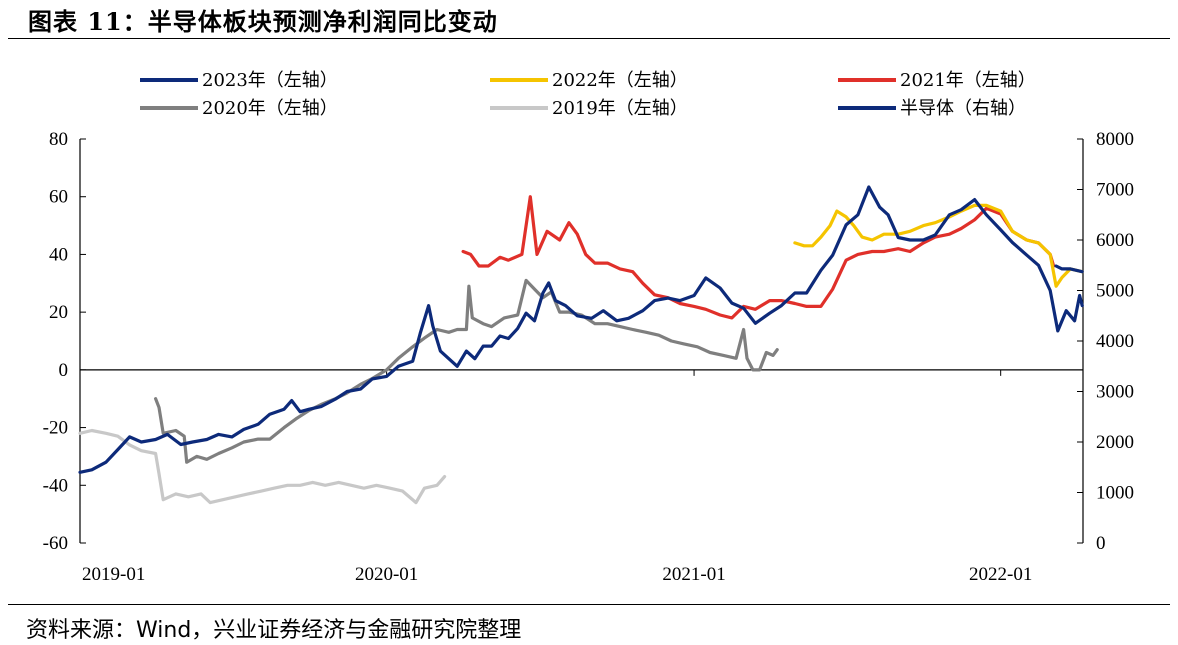  What do you see at coordinates (58, 197) in the screenshot?
I see `left-tick-label: 60` at bounding box center [58, 197].